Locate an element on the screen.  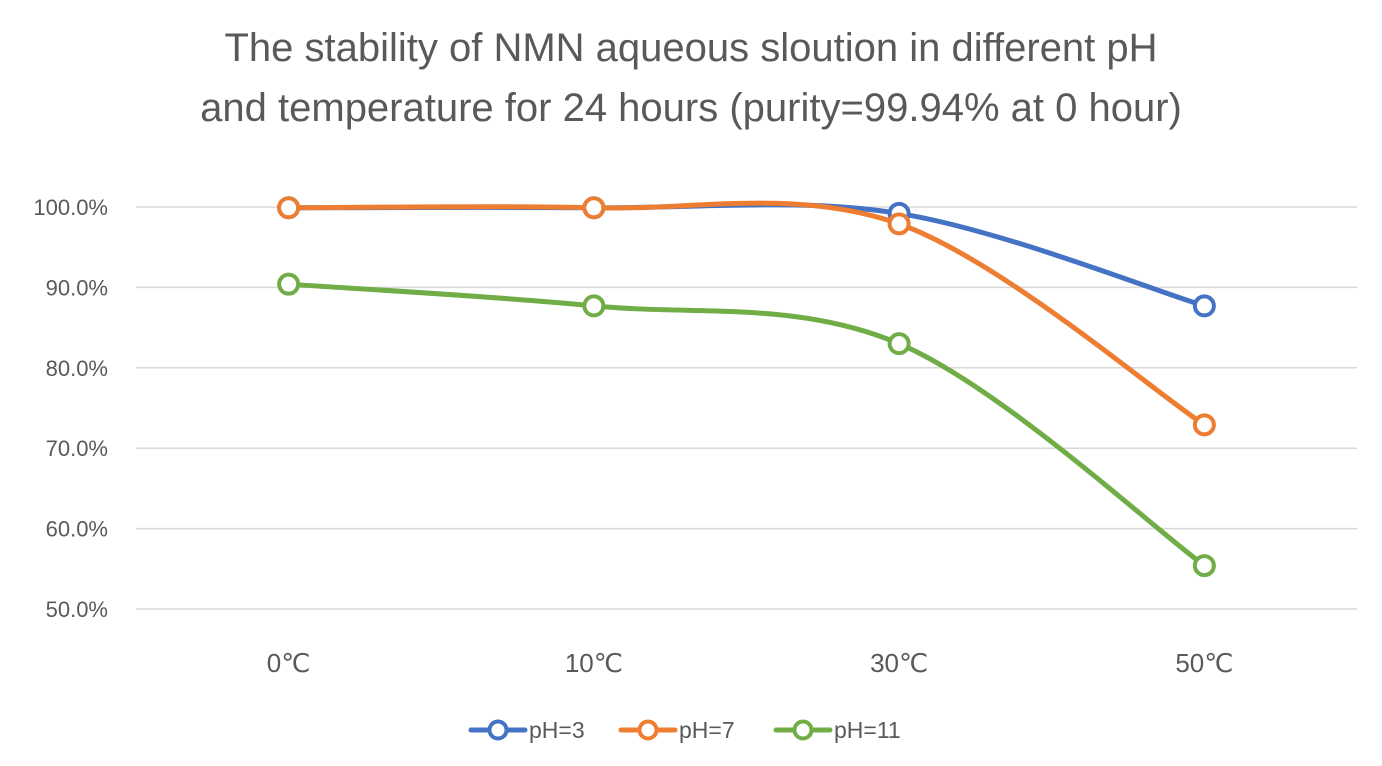
legend: pH=3 pH=7 pH=11 is located at coordinates (684, 730).